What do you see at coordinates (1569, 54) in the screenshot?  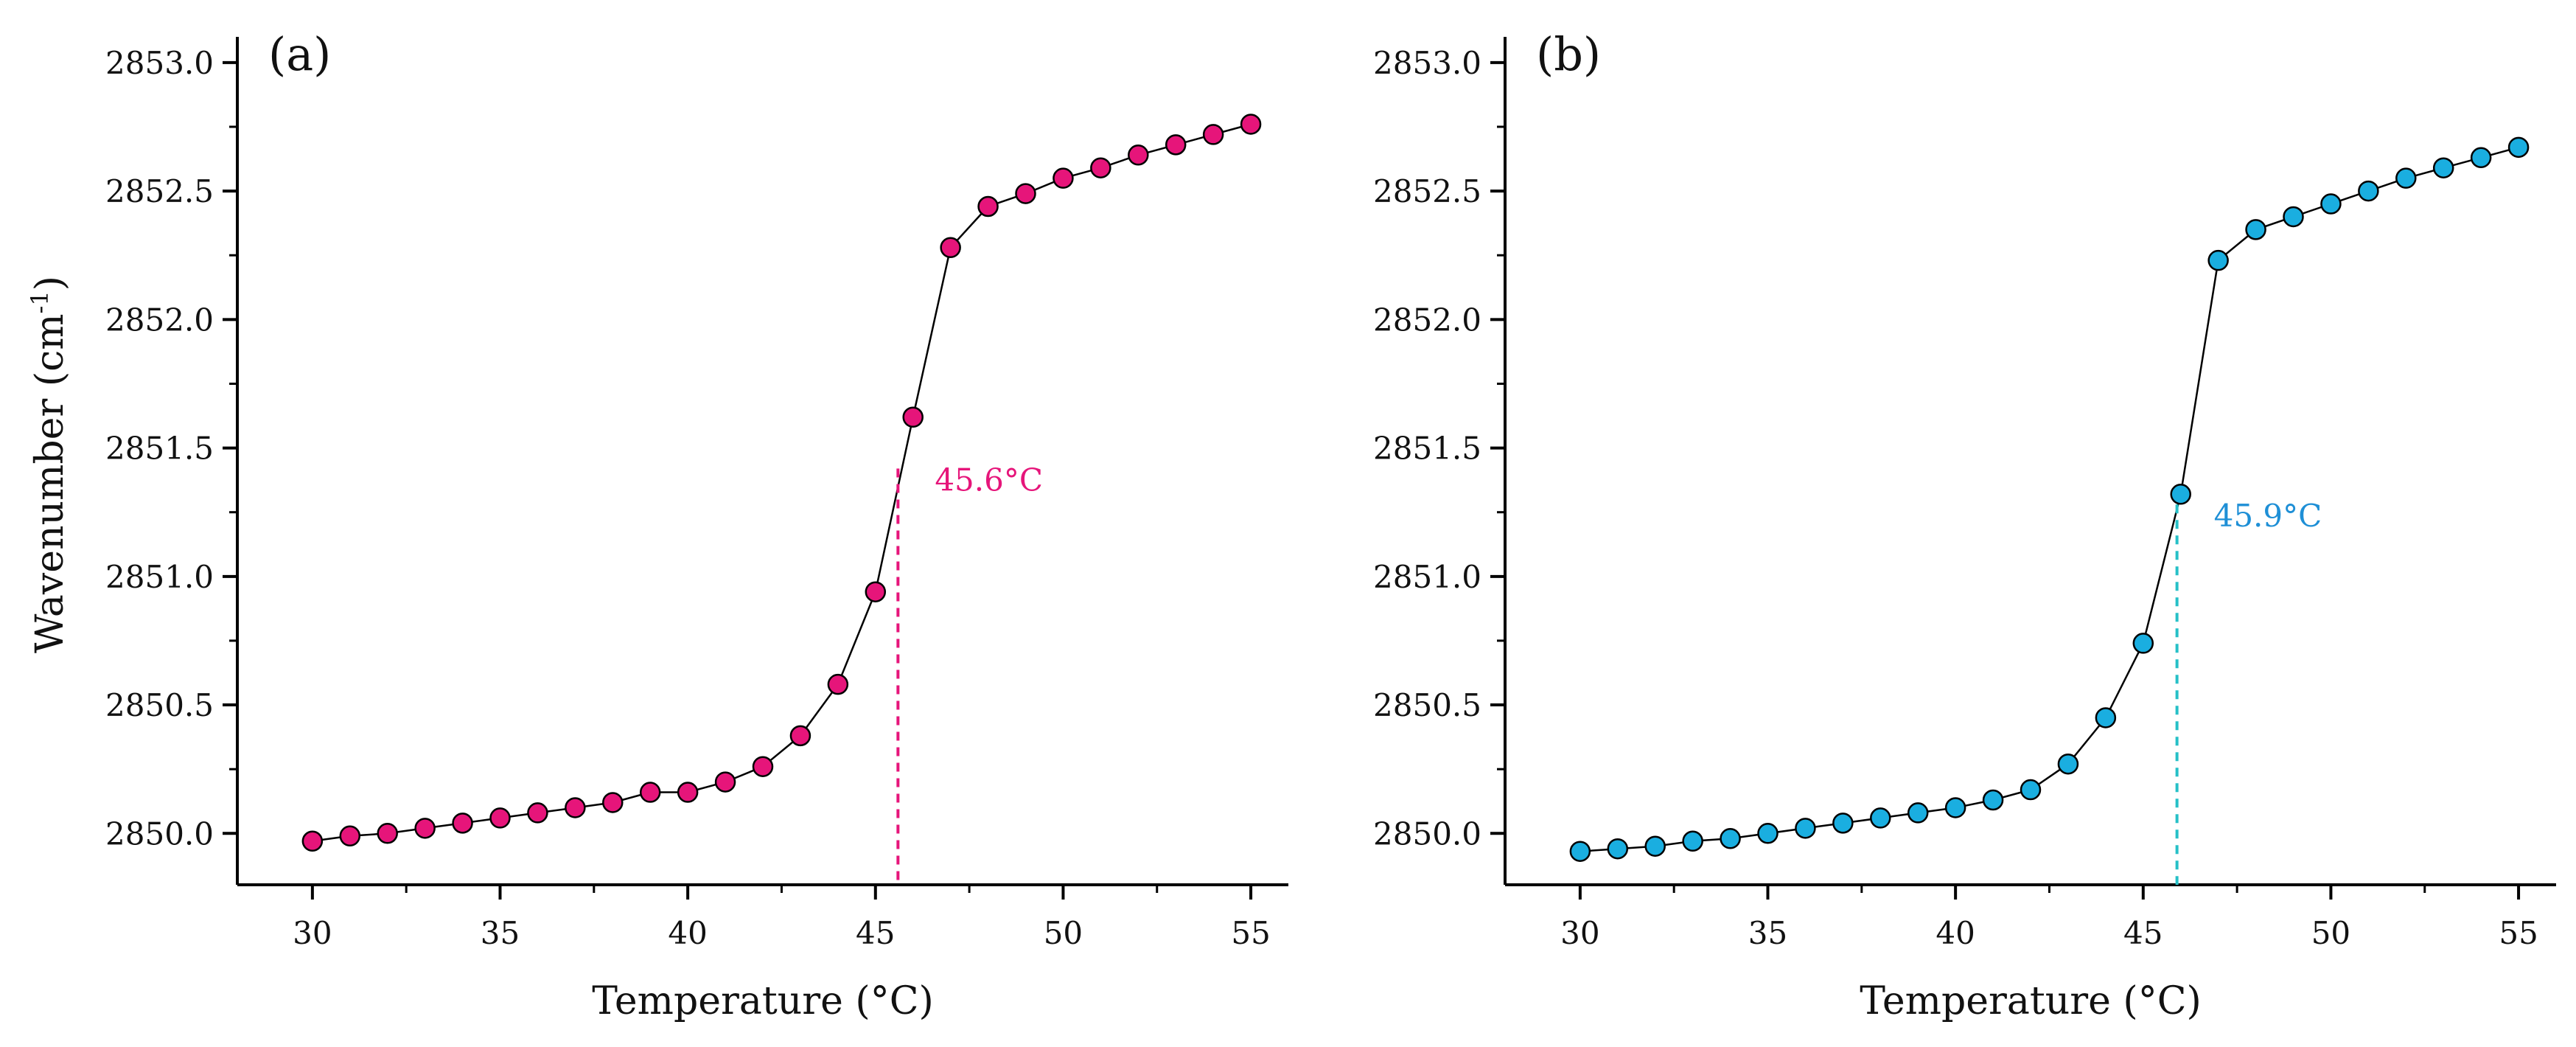 I see `panel-label: (b)` at bounding box center [1569, 54].